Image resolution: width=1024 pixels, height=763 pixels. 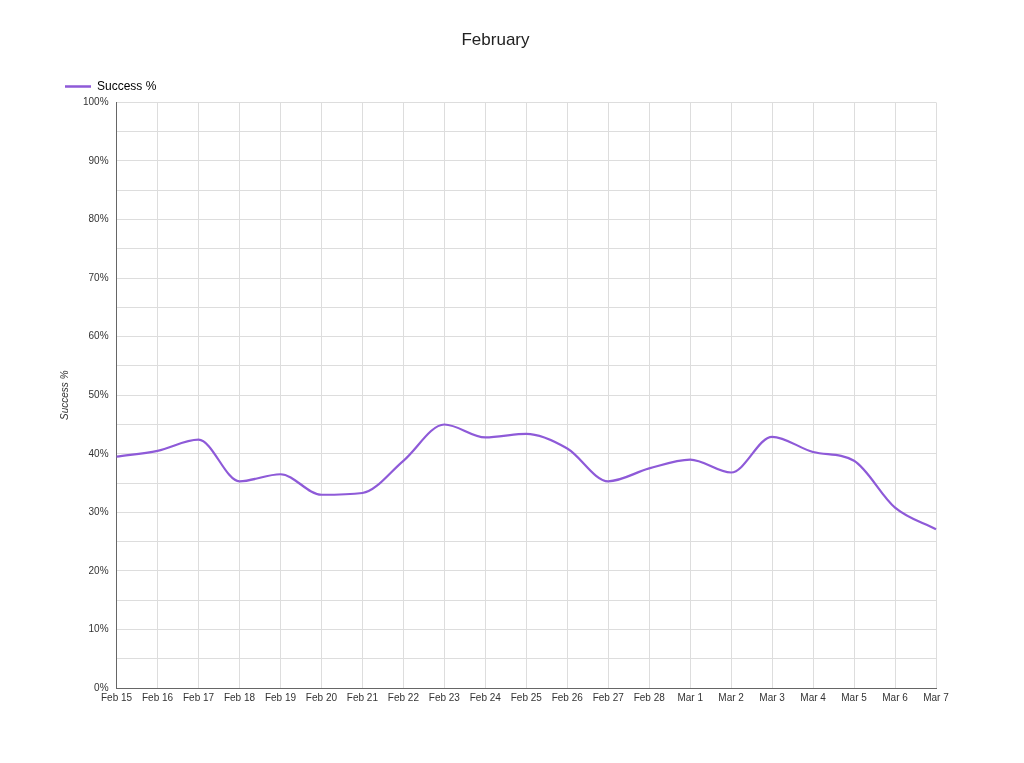 What do you see at coordinates (98, 219) in the screenshot?
I see `y-tick-label: 80%` at bounding box center [98, 219].